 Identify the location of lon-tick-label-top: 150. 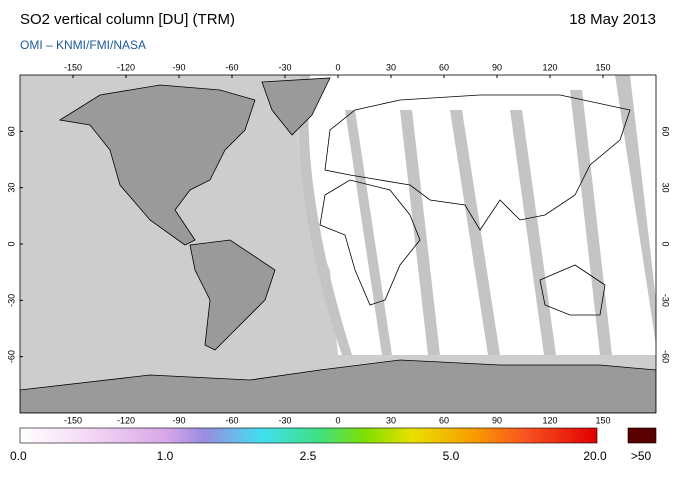
(602, 67).